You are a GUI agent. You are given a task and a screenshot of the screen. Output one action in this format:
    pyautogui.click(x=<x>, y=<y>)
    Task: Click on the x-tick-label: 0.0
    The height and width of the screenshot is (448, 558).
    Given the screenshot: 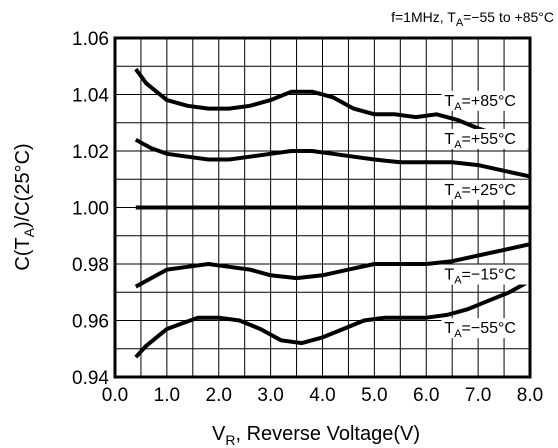 What is the action you would take?
    pyautogui.click(x=115, y=395)
    